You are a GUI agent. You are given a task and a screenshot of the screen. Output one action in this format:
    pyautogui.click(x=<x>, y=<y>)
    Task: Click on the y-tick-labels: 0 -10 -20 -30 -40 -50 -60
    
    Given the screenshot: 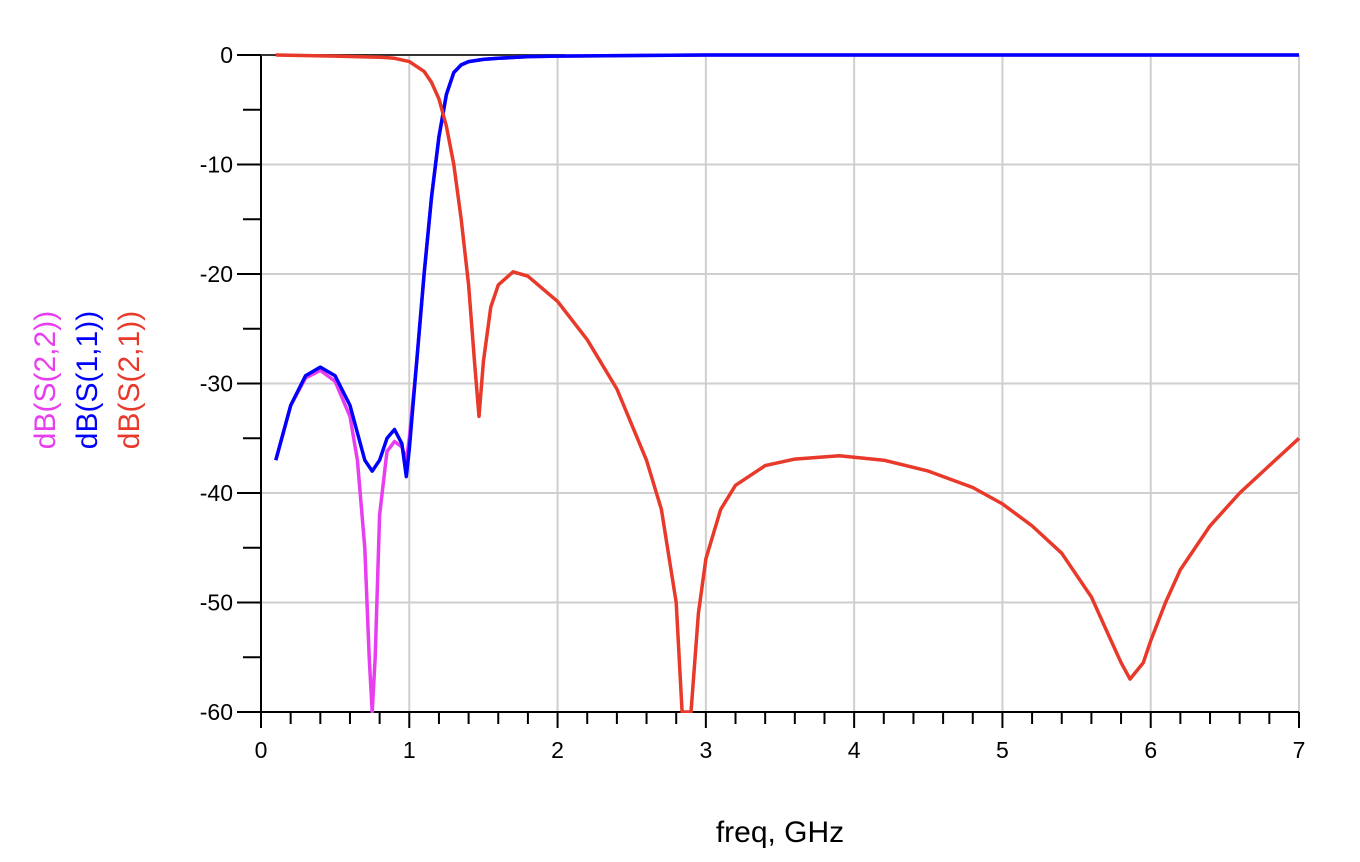 What is the action you would take?
    pyautogui.click(x=216, y=383)
    